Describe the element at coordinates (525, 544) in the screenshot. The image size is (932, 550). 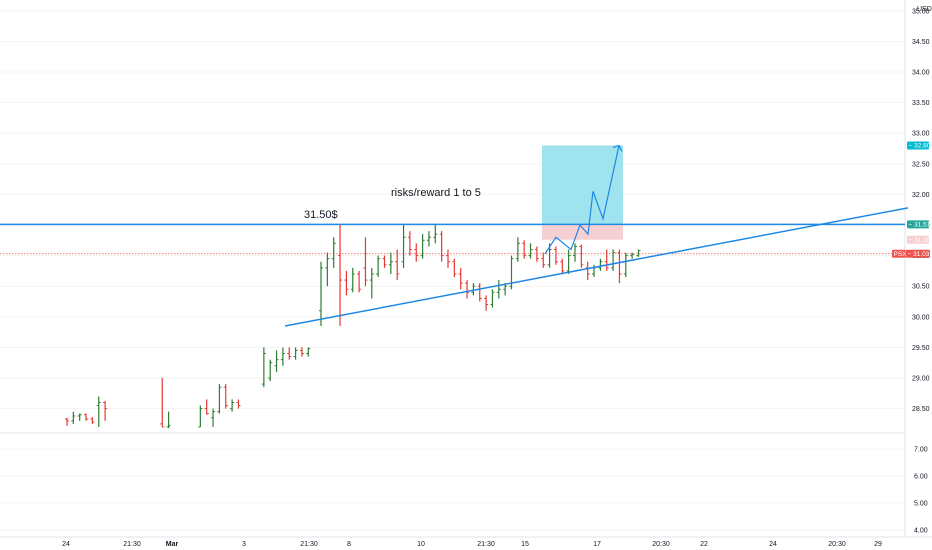
I see `time-tick-label: 15` at that location.